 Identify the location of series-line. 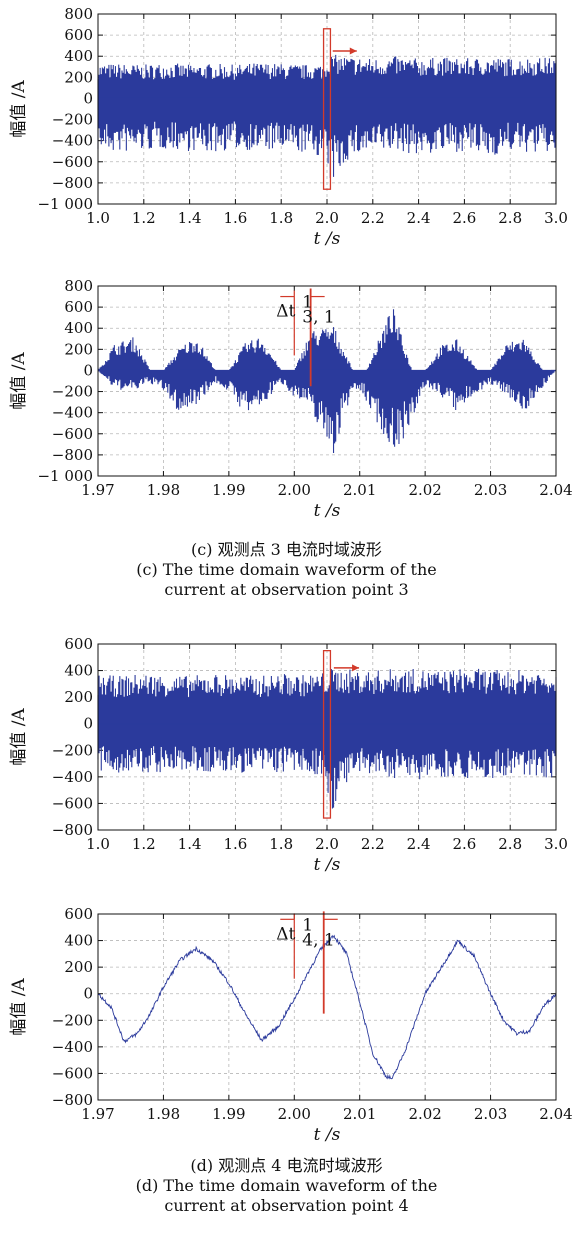
(327, 1007).